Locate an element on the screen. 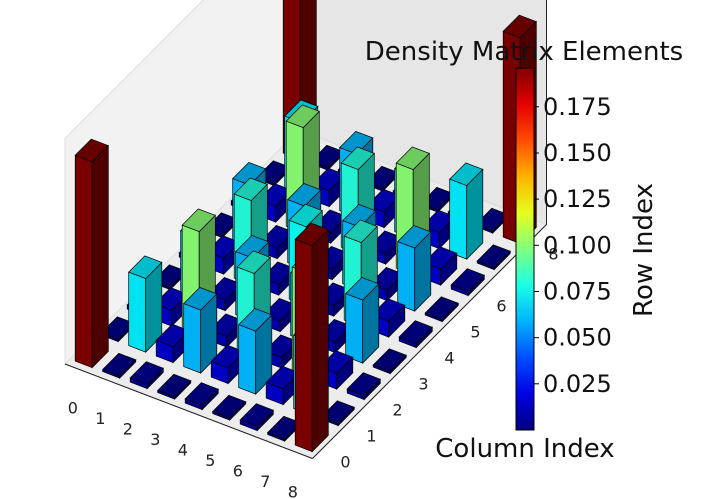  y-tick-label: 2 is located at coordinates (397, 410).